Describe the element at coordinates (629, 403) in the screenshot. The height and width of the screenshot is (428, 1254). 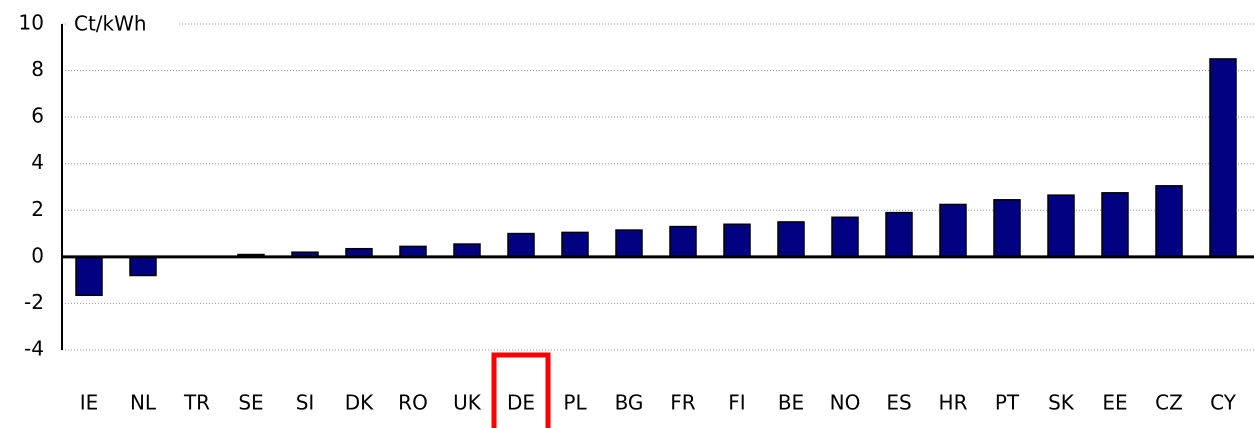
I see `x-tick-label: BG` at that location.